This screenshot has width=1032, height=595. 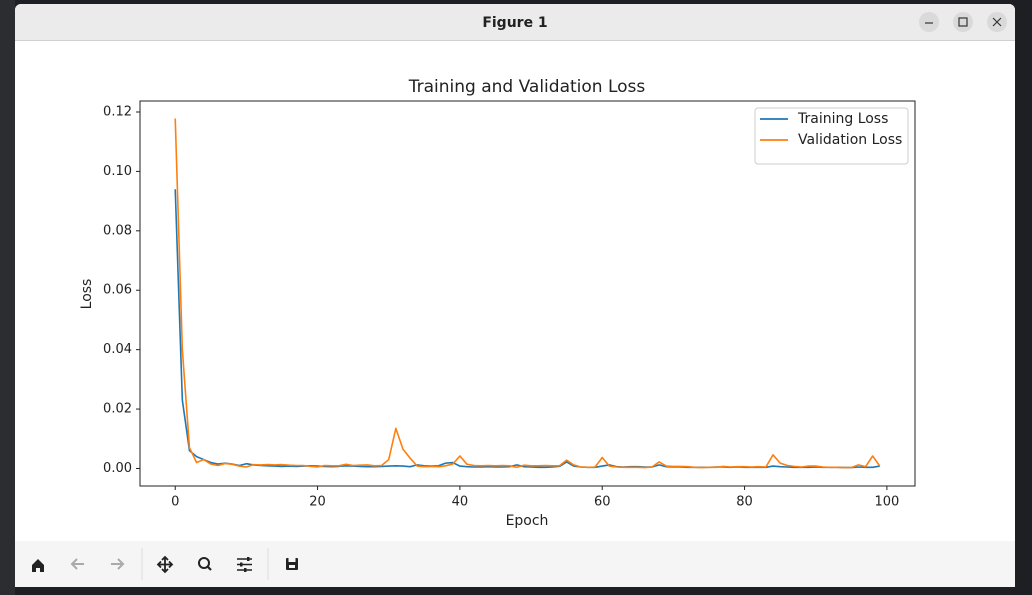 I want to click on title-bar, so click(x=515, y=22).